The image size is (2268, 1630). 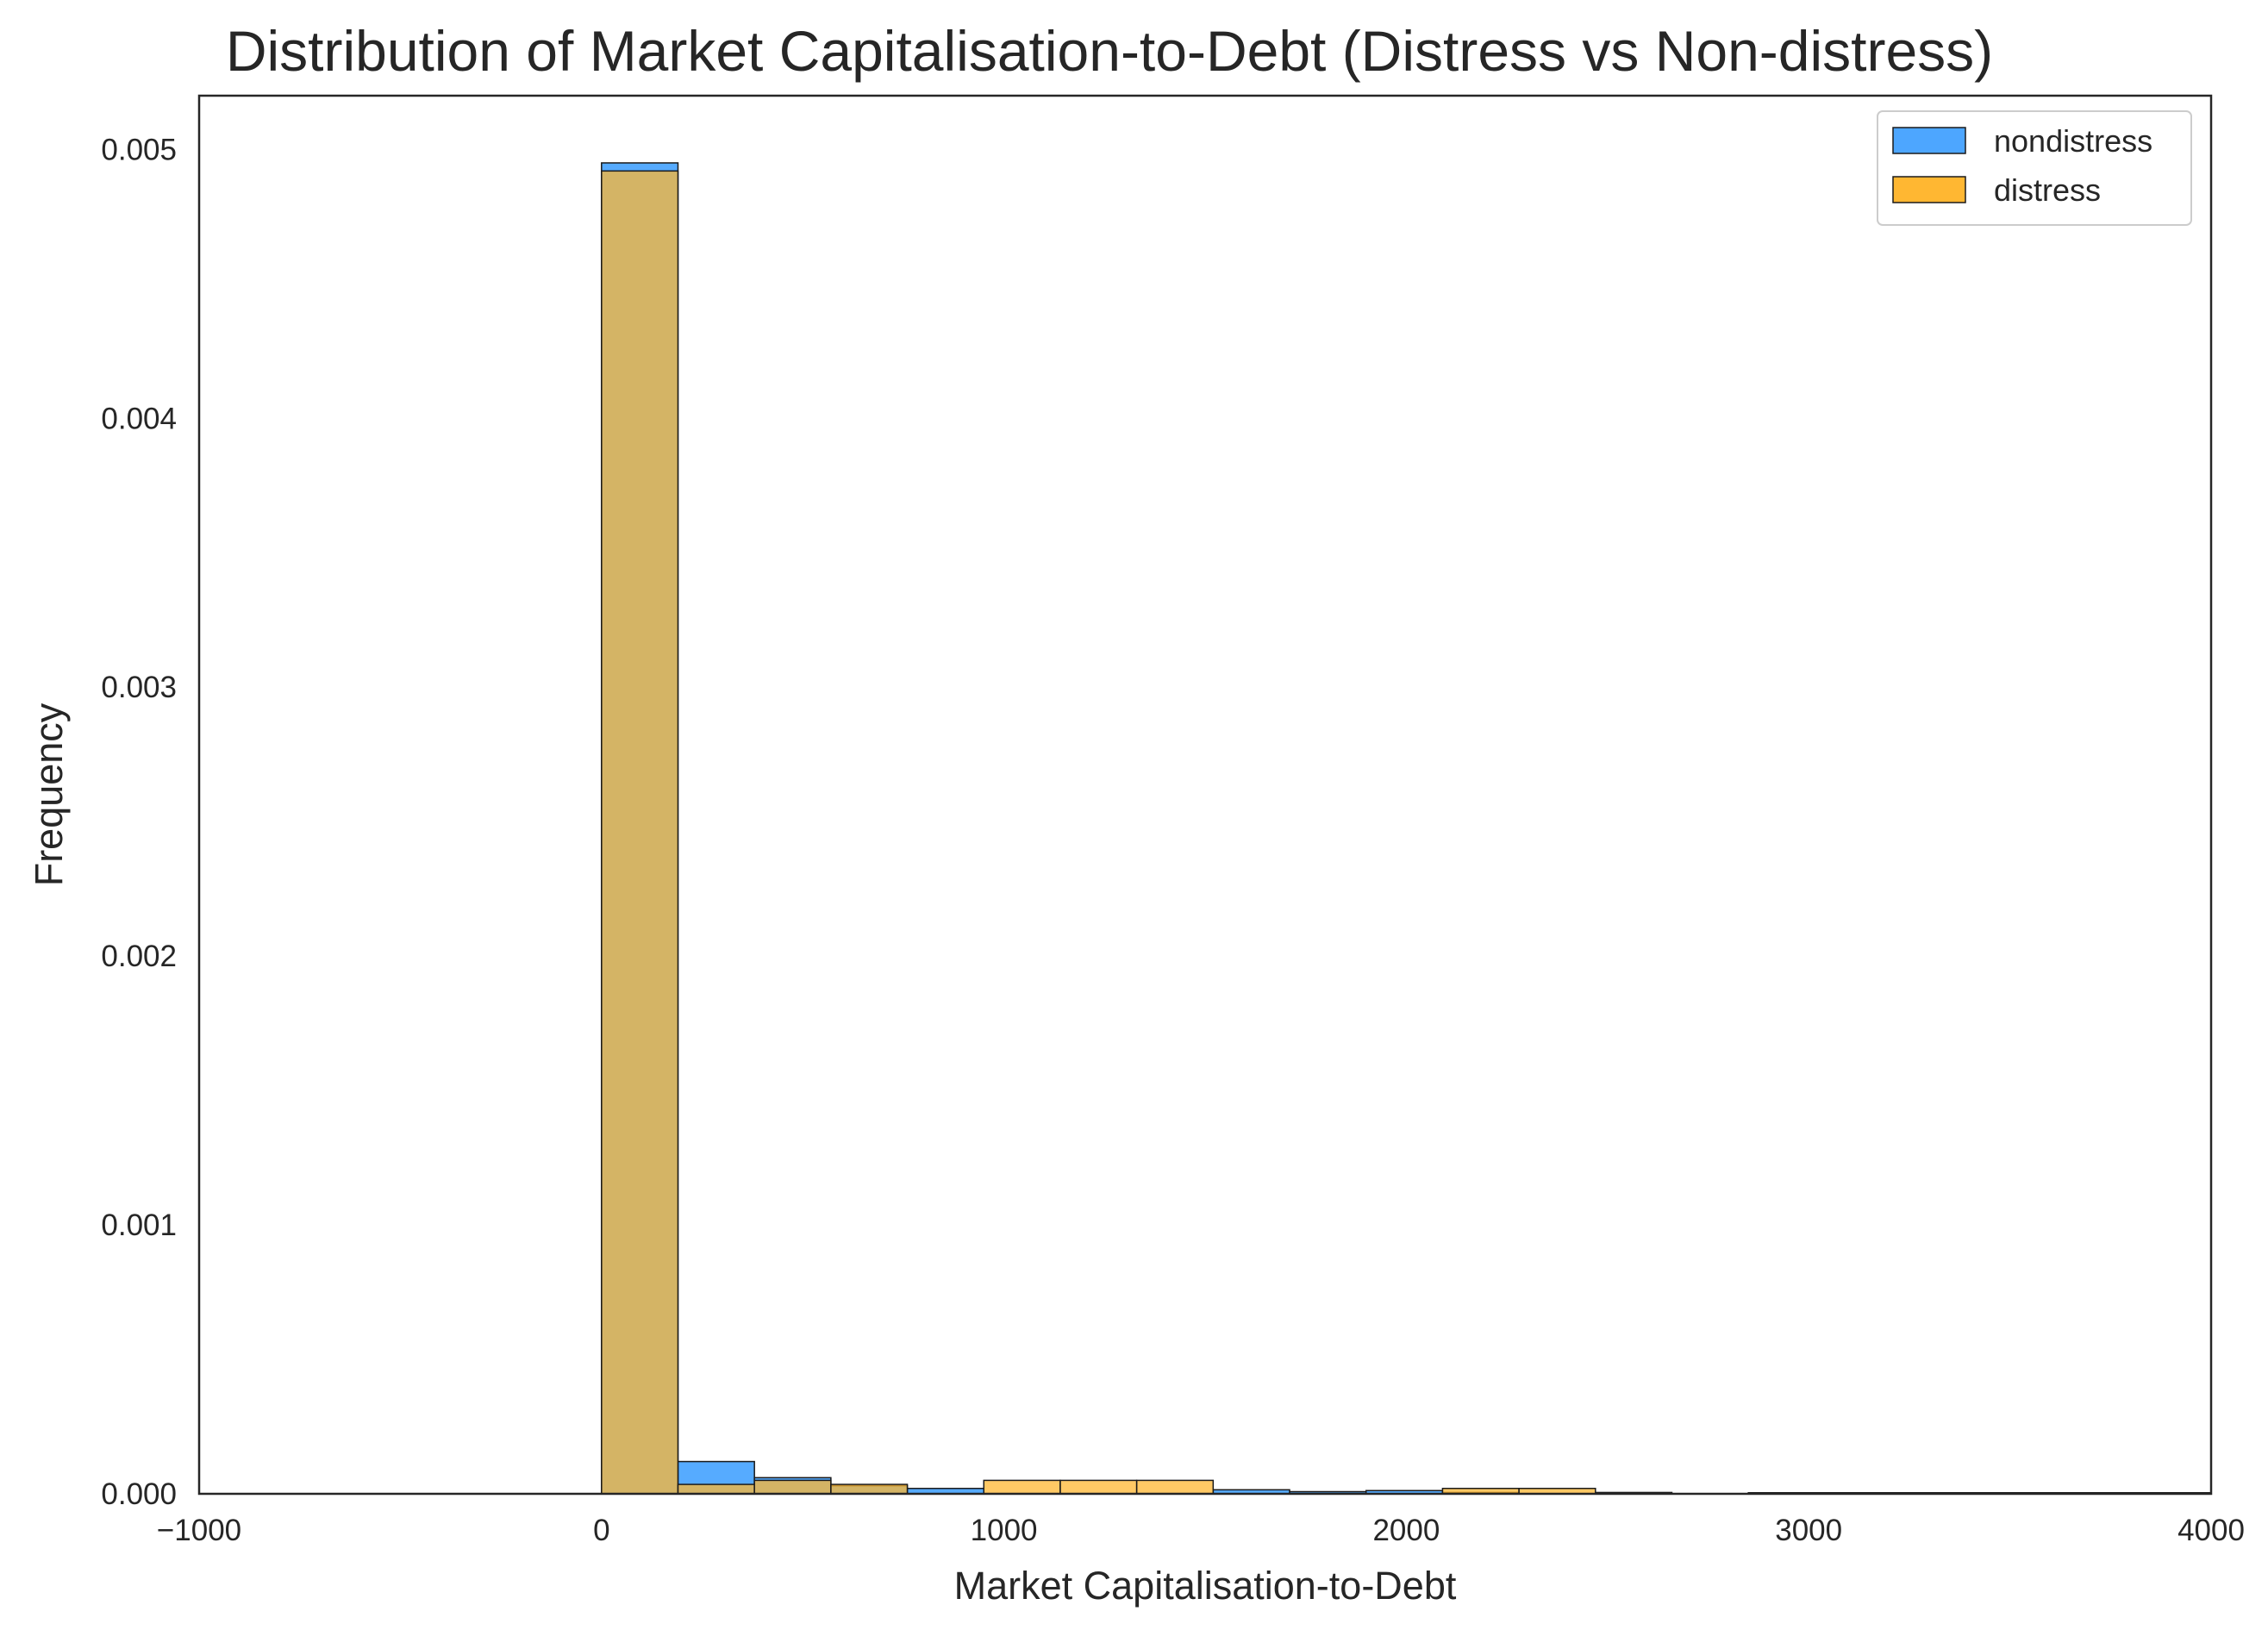 What do you see at coordinates (1205, 1586) in the screenshot?
I see `x-axis-label: Market Capitalisation-to-Debt` at bounding box center [1205, 1586].